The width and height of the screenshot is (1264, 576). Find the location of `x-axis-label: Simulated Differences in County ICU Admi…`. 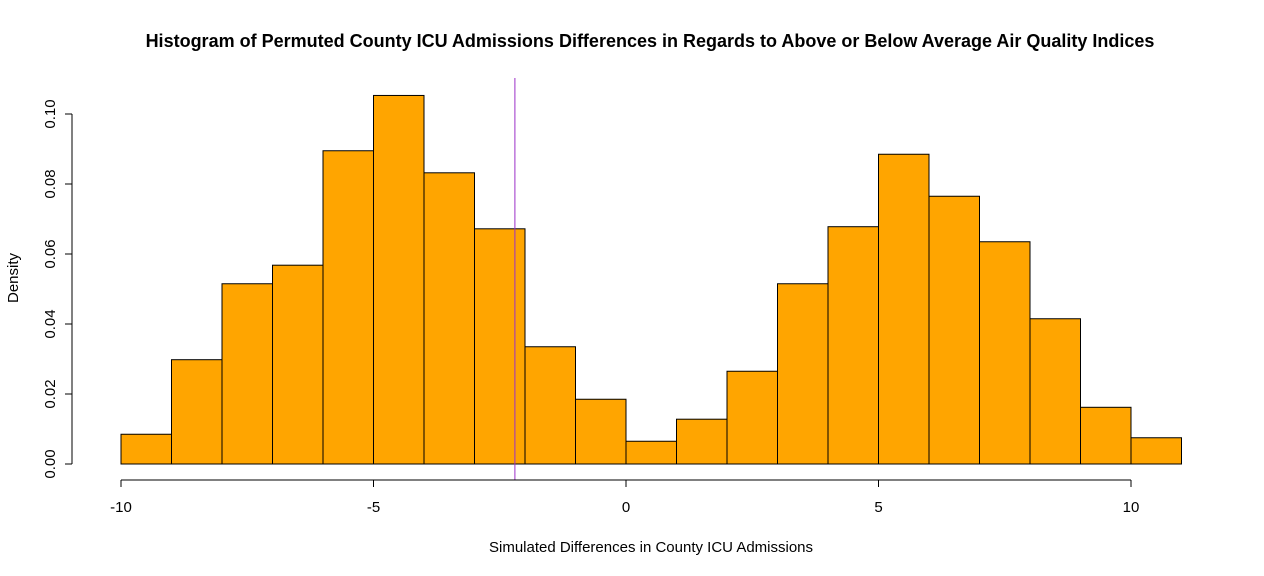

x-axis-label: Simulated Differences in County ICU Admi… is located at coordinates (651, 547).